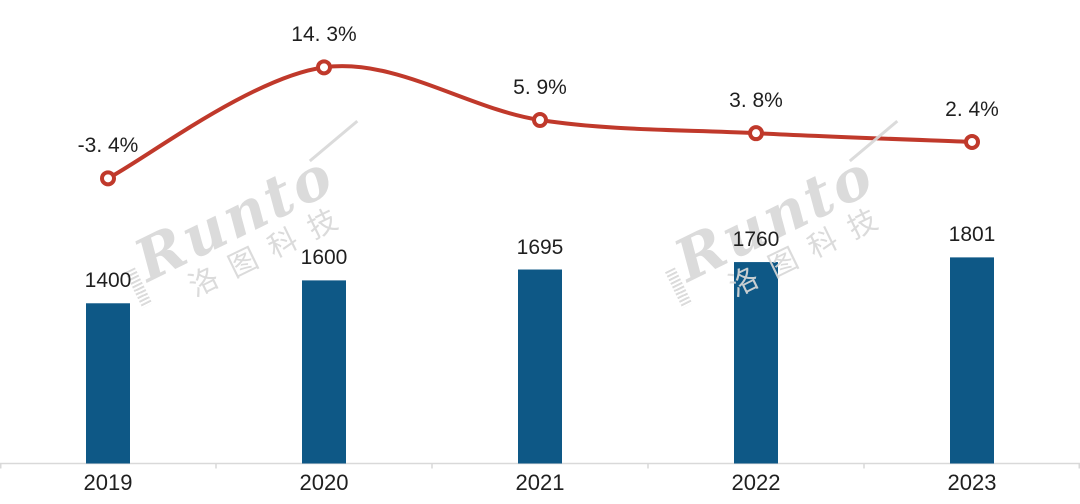 The width and height of the screenshot is (1080, 504). Describe the element at coordinates (756, 363) in the screenshot. I see `bar-2022` at that location.